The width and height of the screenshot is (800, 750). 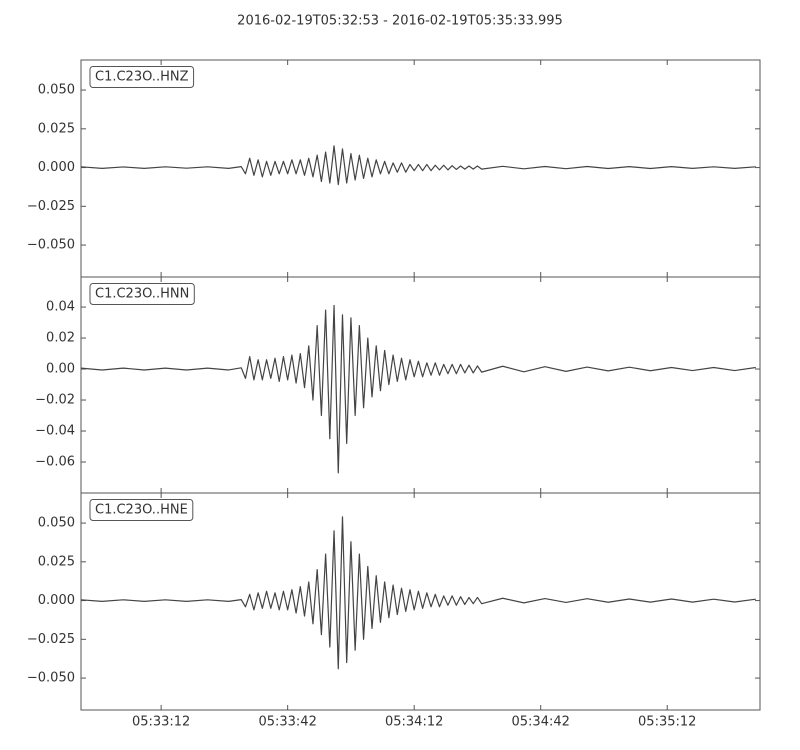 I want to click on x-tick-label: 05:35:12, so click(x=667, y=722).